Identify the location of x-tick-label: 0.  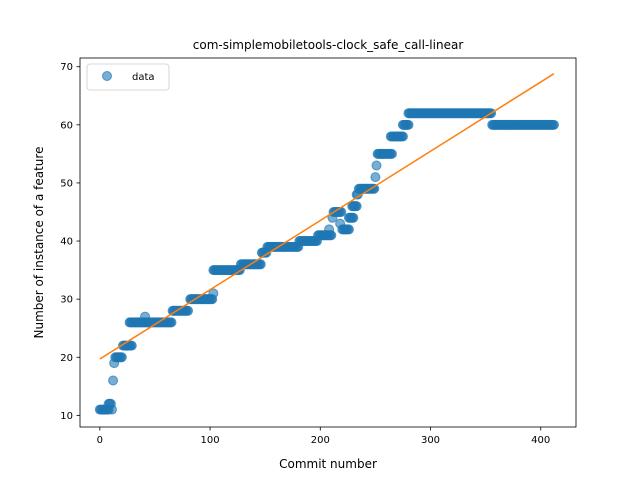
(100, 440).